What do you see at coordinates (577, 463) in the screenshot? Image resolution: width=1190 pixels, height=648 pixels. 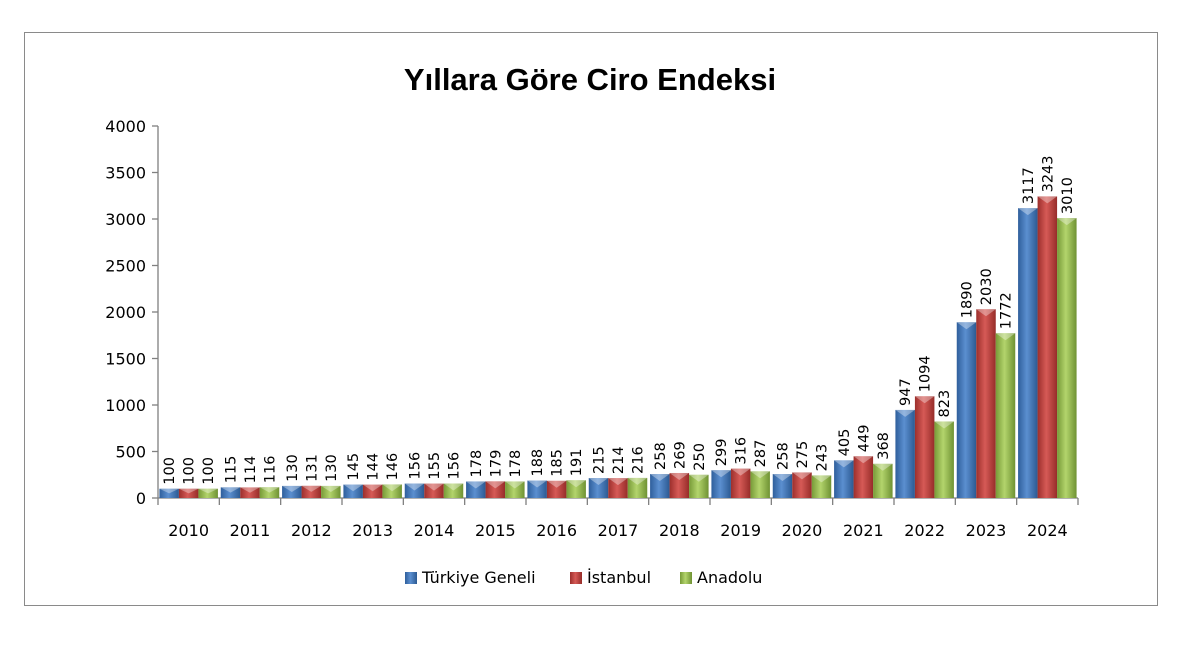 I see `data-label: 191` at bounding box center [577, 463].